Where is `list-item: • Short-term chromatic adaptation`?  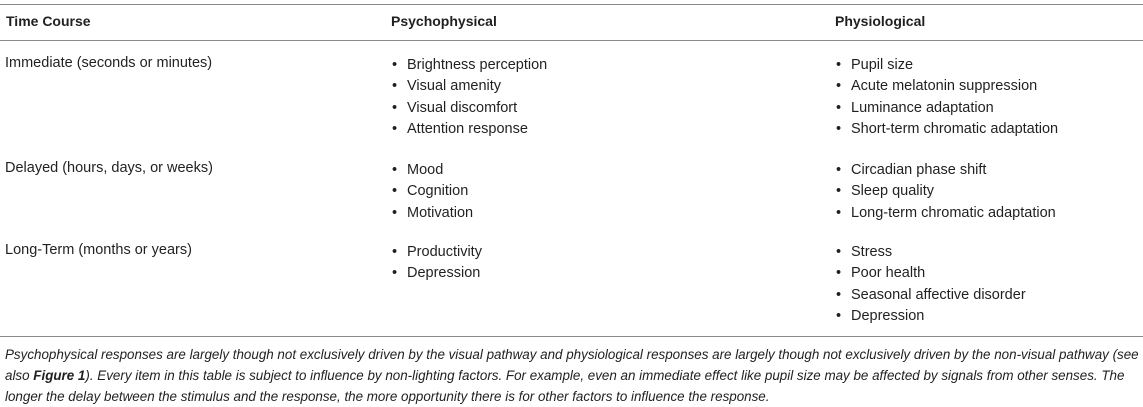
list-item: • Short-term chromatic adaptation is located at coordinates (947, 128).